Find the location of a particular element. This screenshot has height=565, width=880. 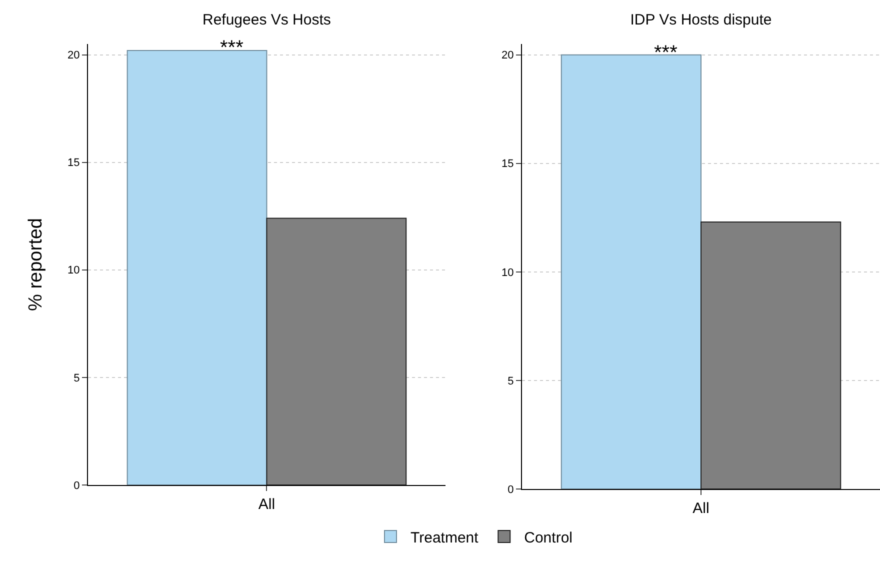

y-axis-title: % reported is located at coordinates (35, 264).